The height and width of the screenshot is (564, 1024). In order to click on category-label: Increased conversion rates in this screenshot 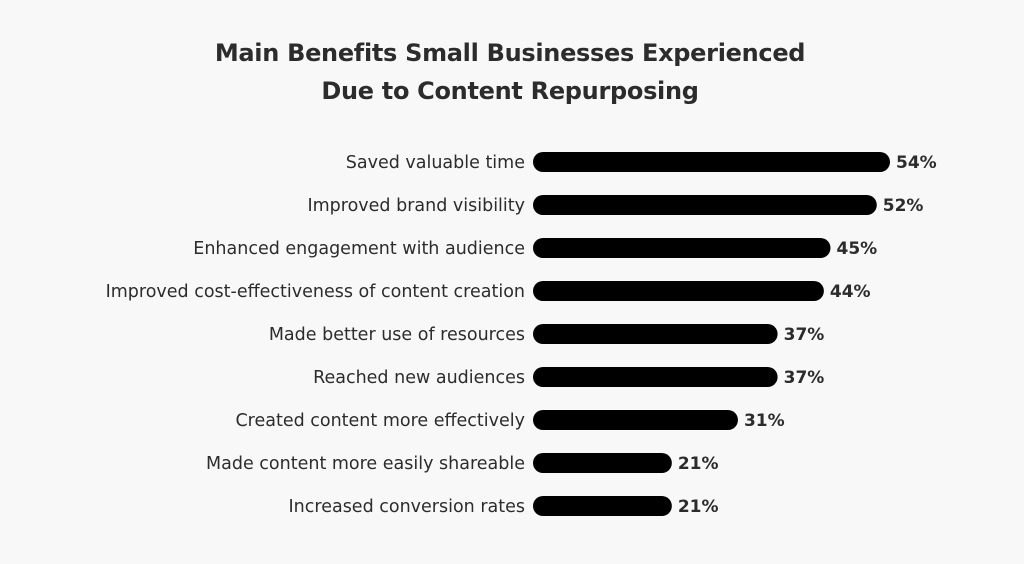, I will do `click(407, 507)`.